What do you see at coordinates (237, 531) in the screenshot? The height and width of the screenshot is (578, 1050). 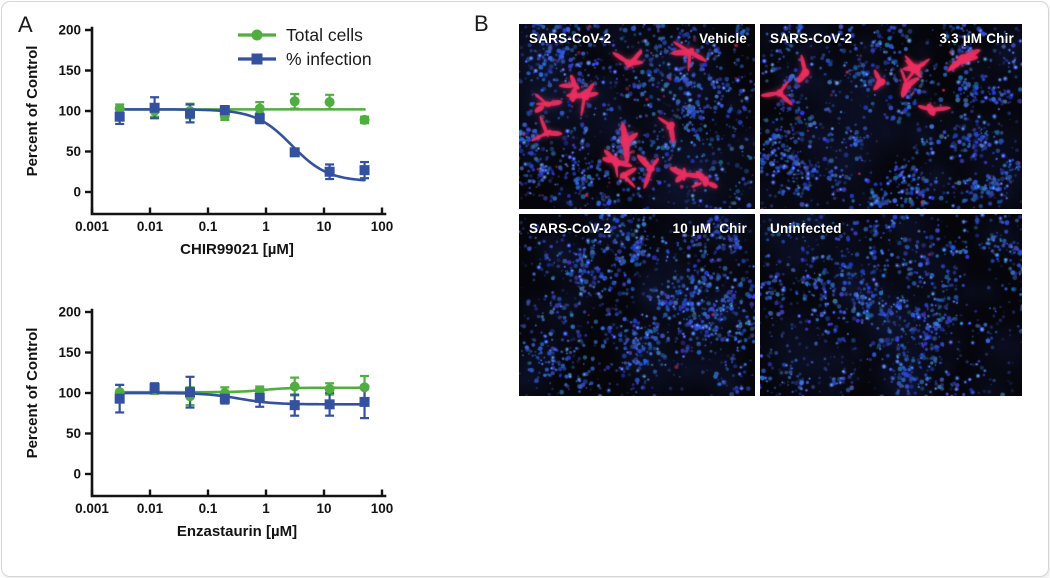 I see `svg-text: Enzastaurin [µM]` at bounding box center [237, 531].